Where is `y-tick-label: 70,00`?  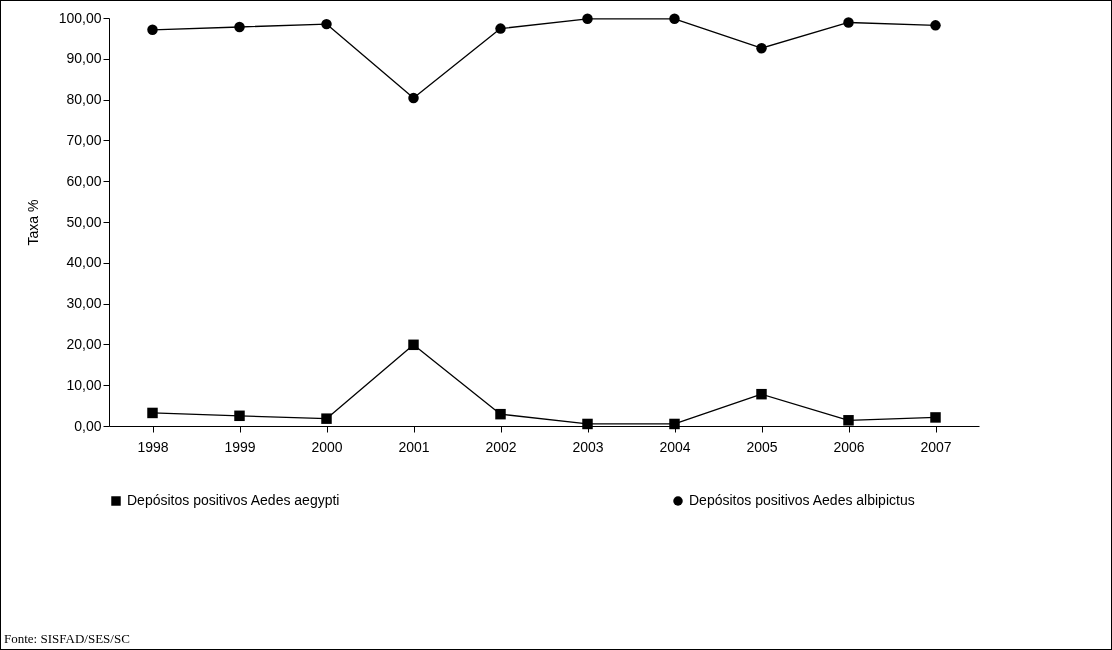
y-tick-label: 70,00 is located at coordinates (84, 139).